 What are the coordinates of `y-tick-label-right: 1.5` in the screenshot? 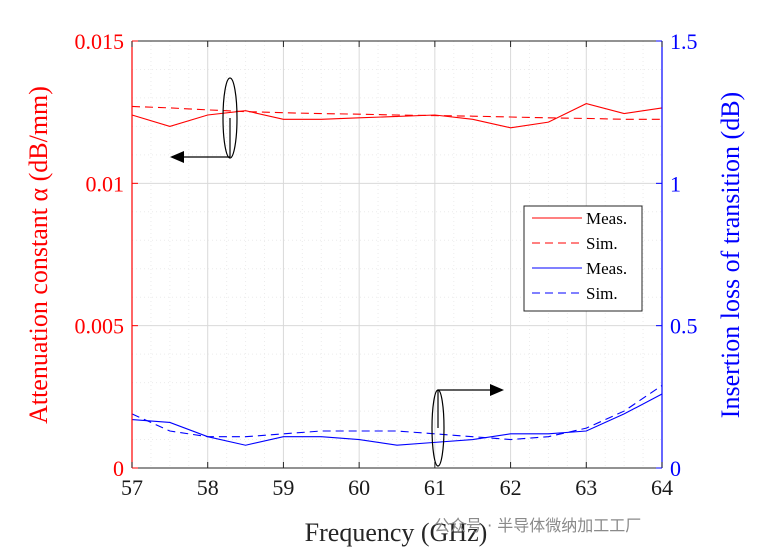 It's located at (684, 41).